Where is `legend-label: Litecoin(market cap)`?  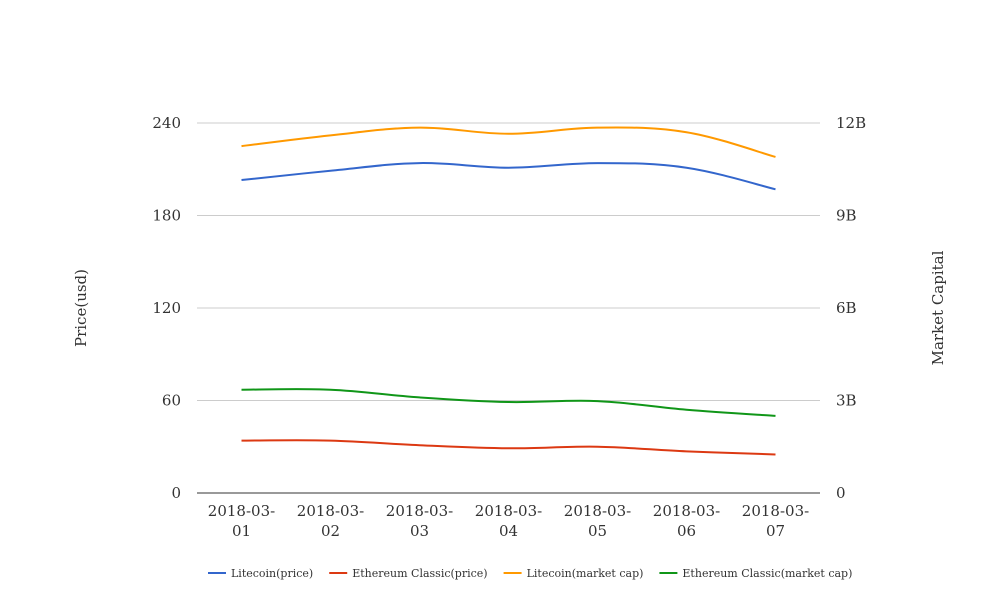 legend-label: Litecoin(market cap) is located at coordinates (585, 573).